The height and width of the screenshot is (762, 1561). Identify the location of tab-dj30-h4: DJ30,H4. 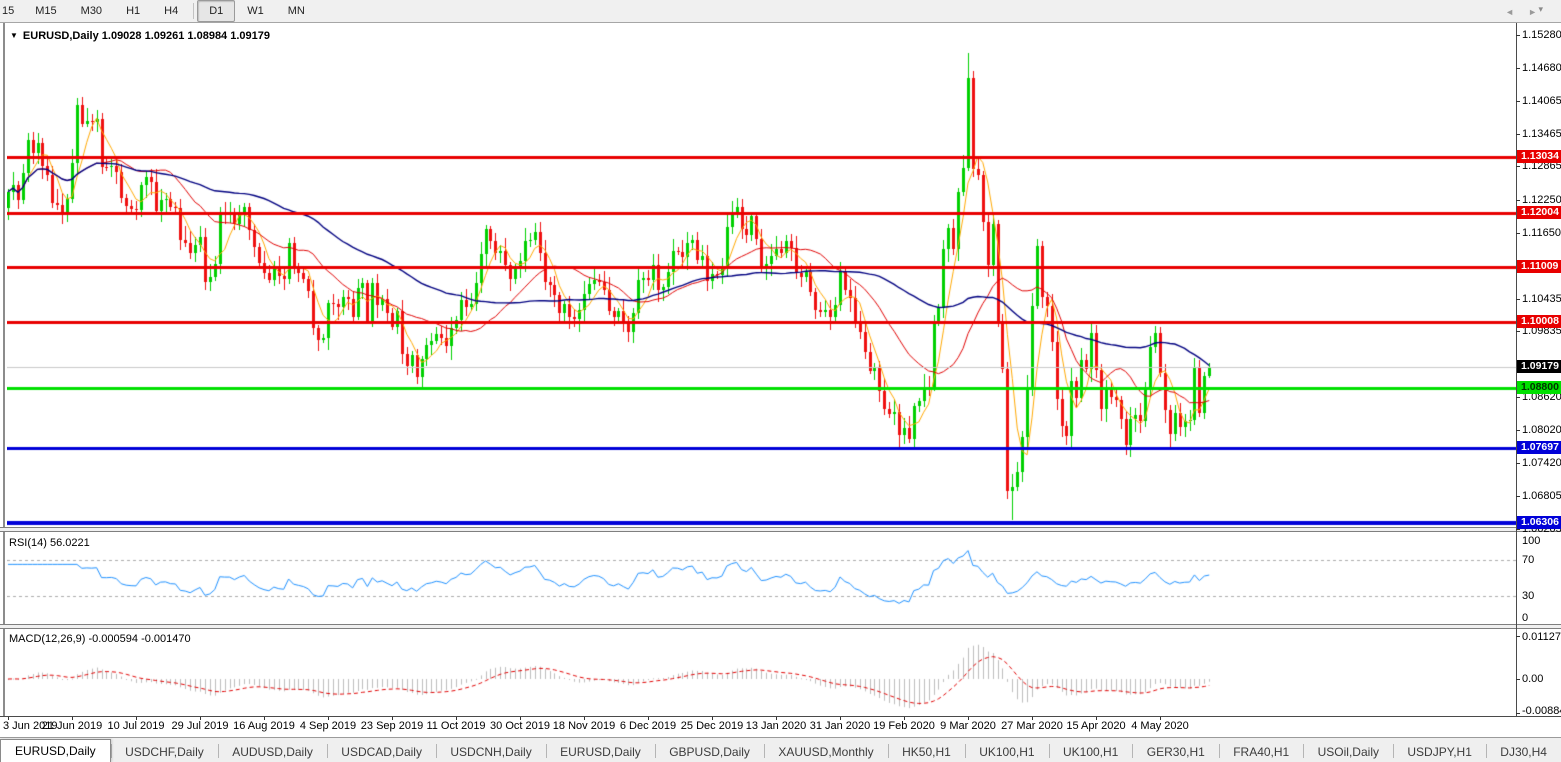
(1523, 752).